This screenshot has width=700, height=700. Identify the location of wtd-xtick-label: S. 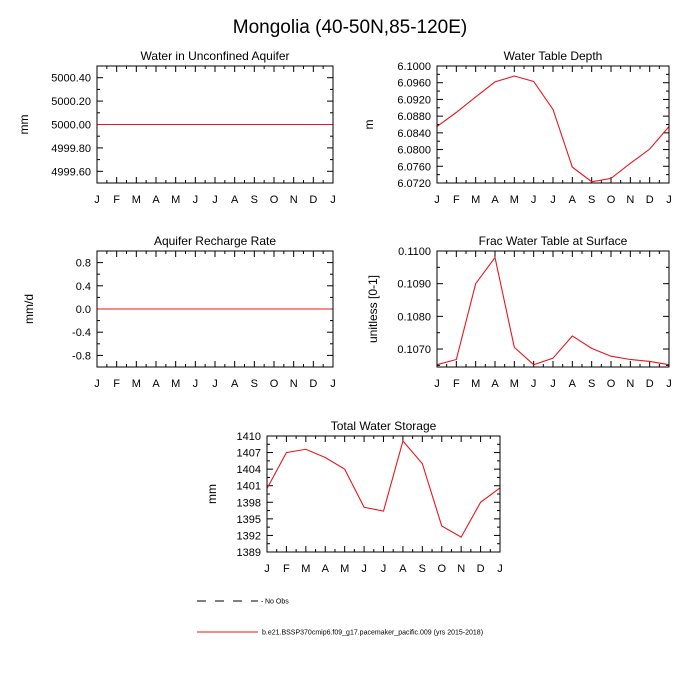
(591, 200).